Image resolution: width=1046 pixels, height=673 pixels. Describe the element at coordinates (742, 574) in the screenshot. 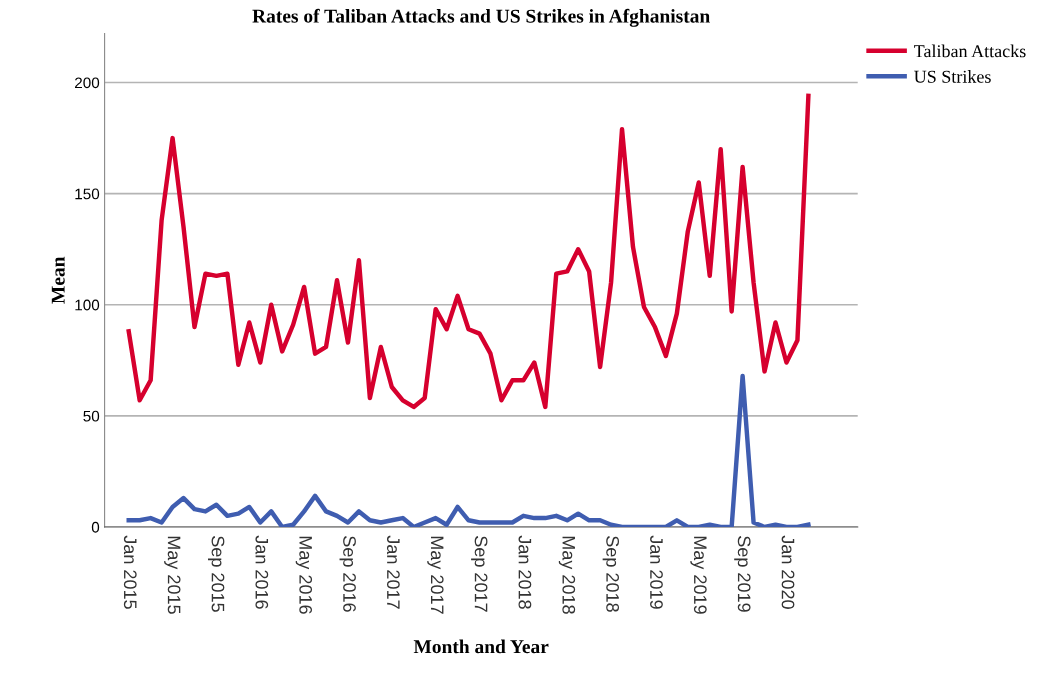

I see `x-tick-label: Sep 2019` at that location.